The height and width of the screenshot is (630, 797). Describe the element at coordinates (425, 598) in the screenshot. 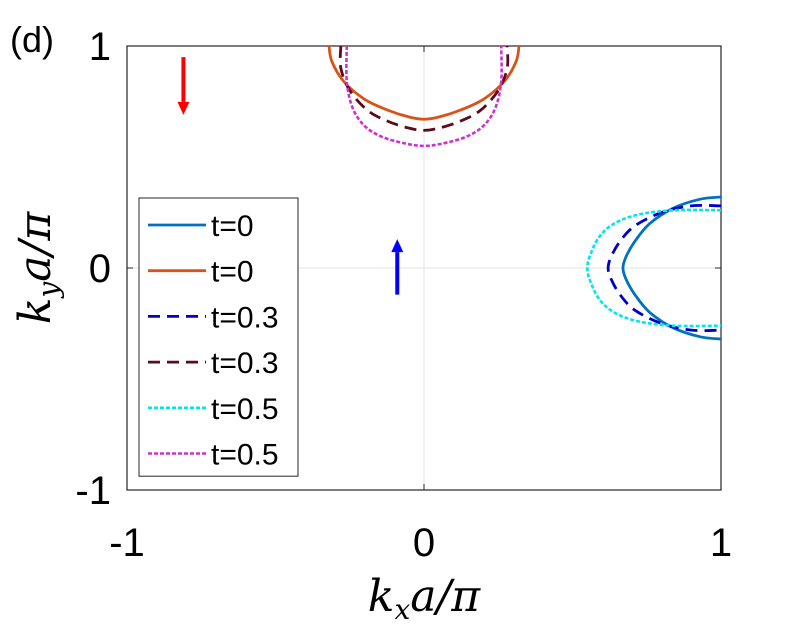

I see `x-axis-label: kxa/π` at that location.